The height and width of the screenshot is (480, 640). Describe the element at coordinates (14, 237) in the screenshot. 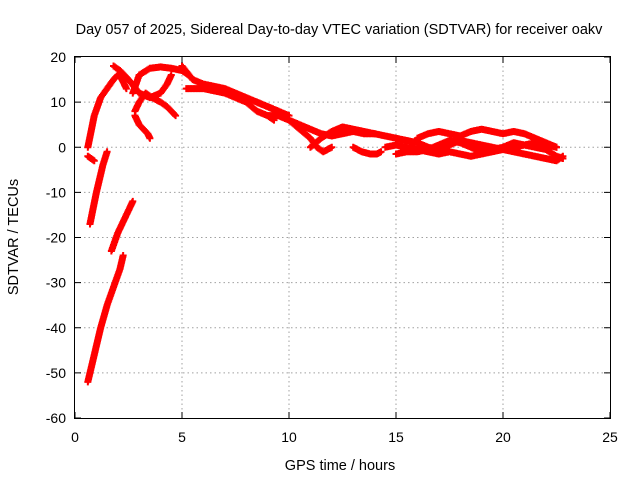

I see `y-axis-label: SDTVAR / TECUs` at that location.